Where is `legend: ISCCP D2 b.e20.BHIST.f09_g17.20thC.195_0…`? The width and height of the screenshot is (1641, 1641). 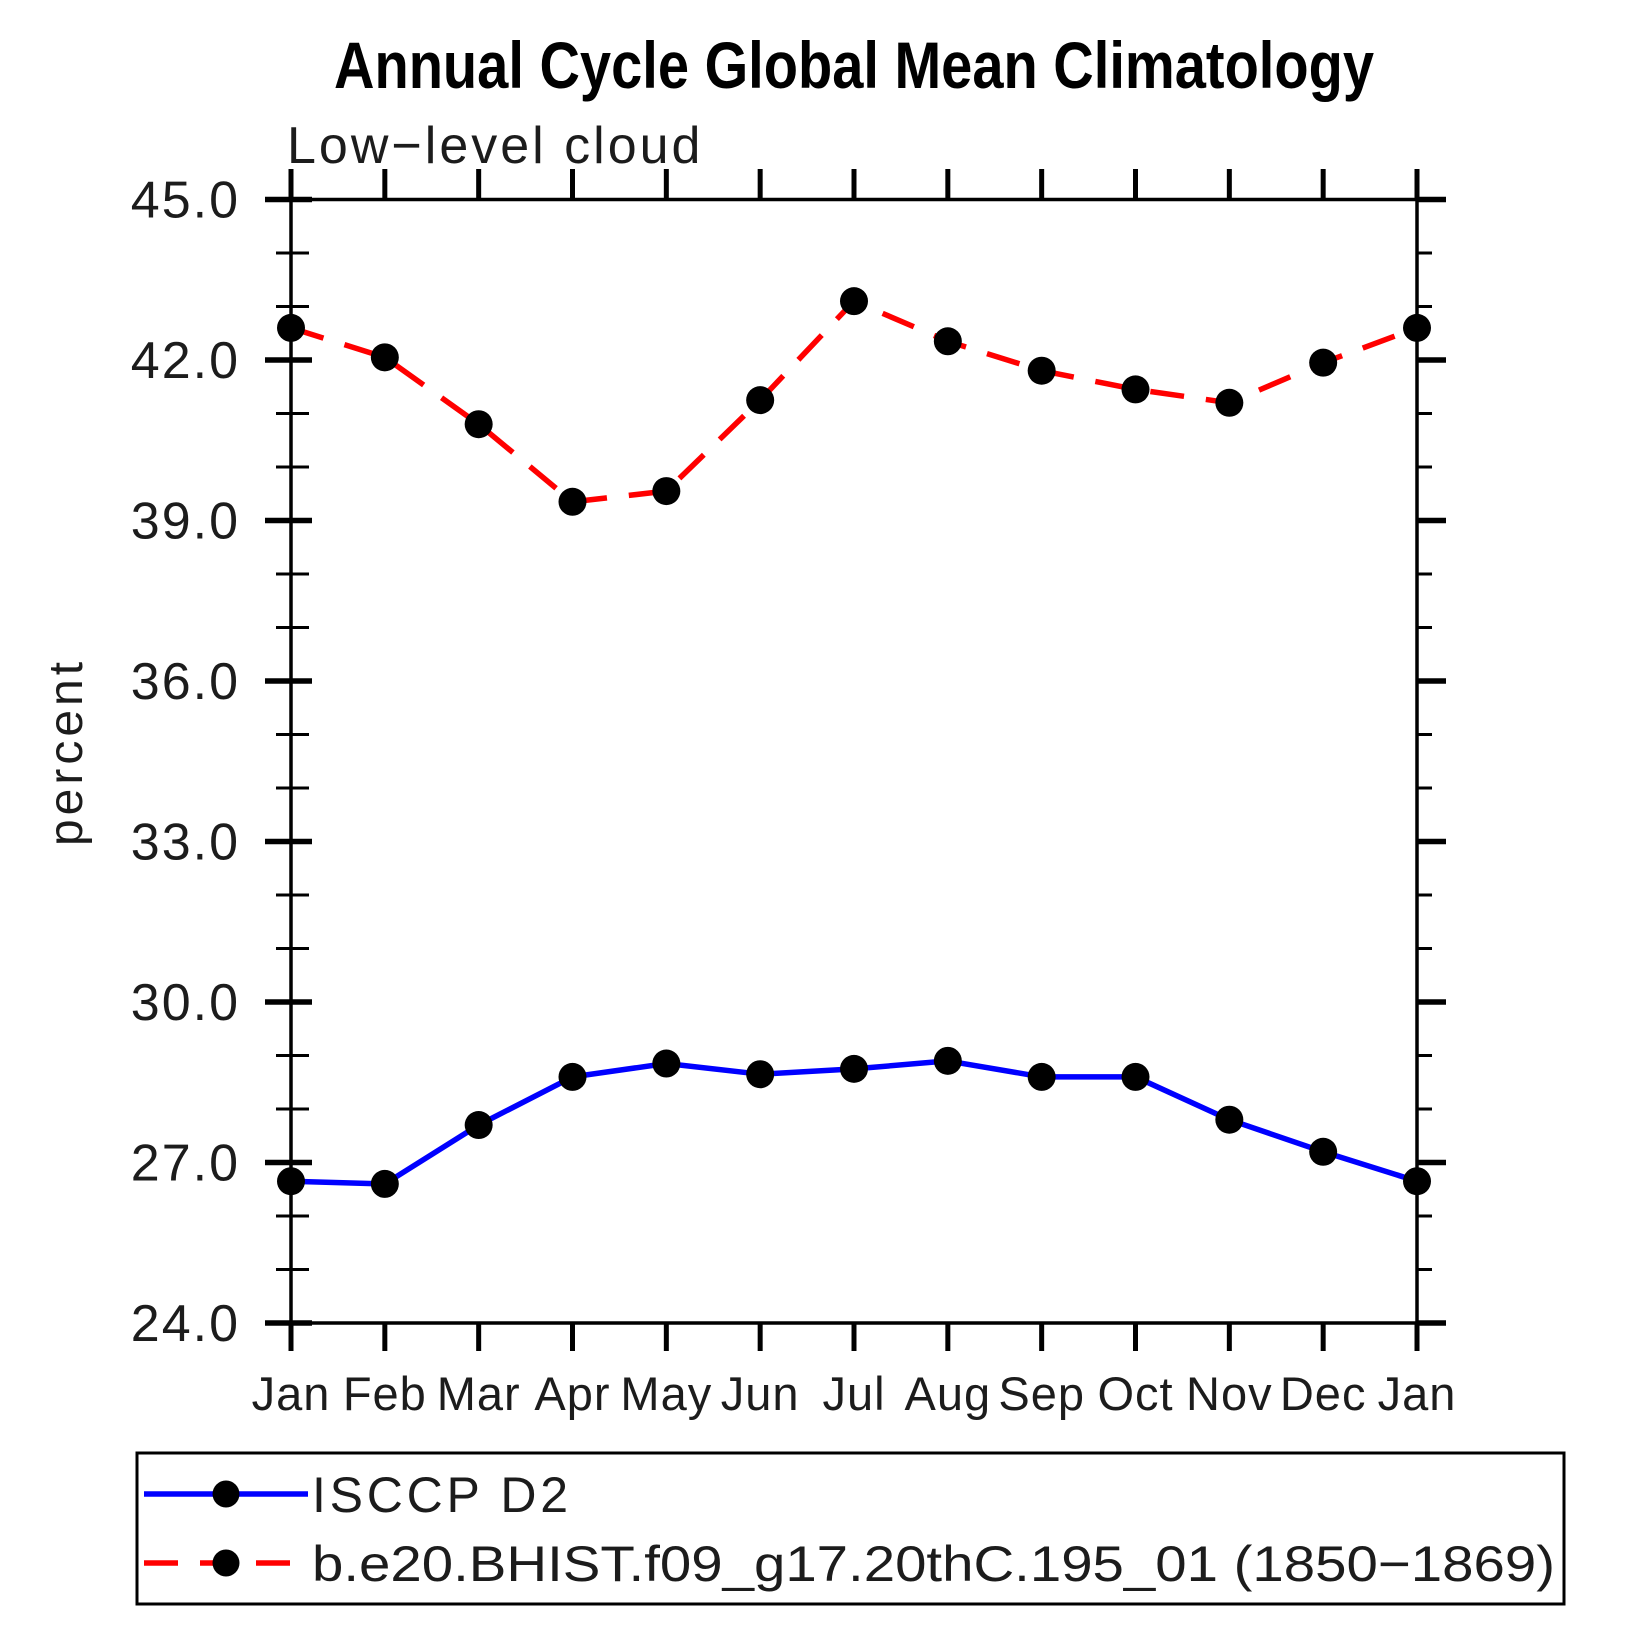 legend: ISCCP D2 b.e20.BHIST.f09_g17.20thC.195_0… is located at coordinates (850, 1528).